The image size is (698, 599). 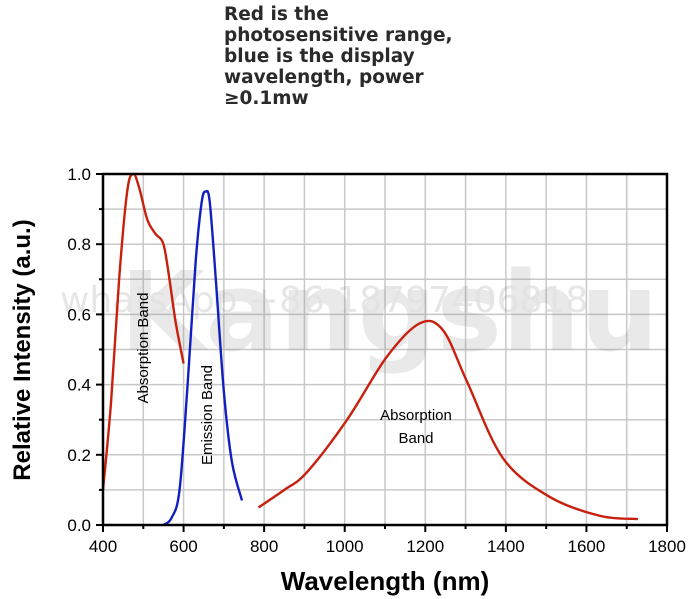 What do you see at coordinates (324, 300) in the screenshot?
I see `watermark-small: whatsApp +86 18797406818` at bounding box center [324, 300].